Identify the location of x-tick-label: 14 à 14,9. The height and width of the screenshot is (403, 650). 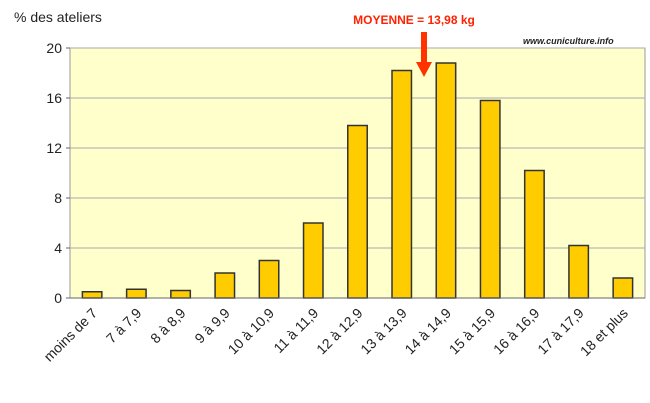
(427, 331).